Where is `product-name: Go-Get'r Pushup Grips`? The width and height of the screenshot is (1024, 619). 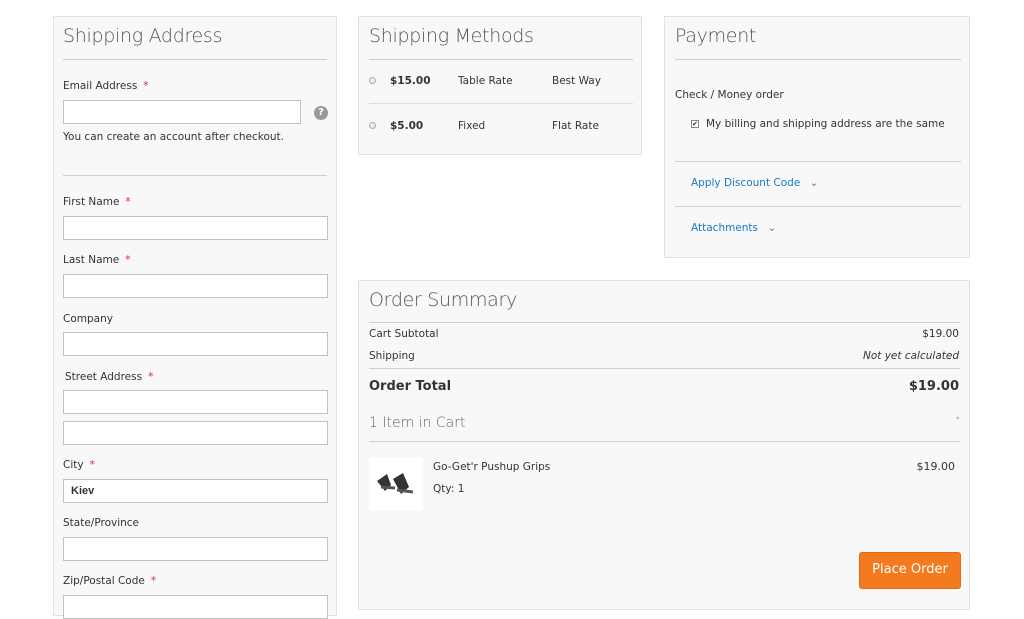 product-name: Go-Get'r Pushup Grips is located at coordinates (492, 467).